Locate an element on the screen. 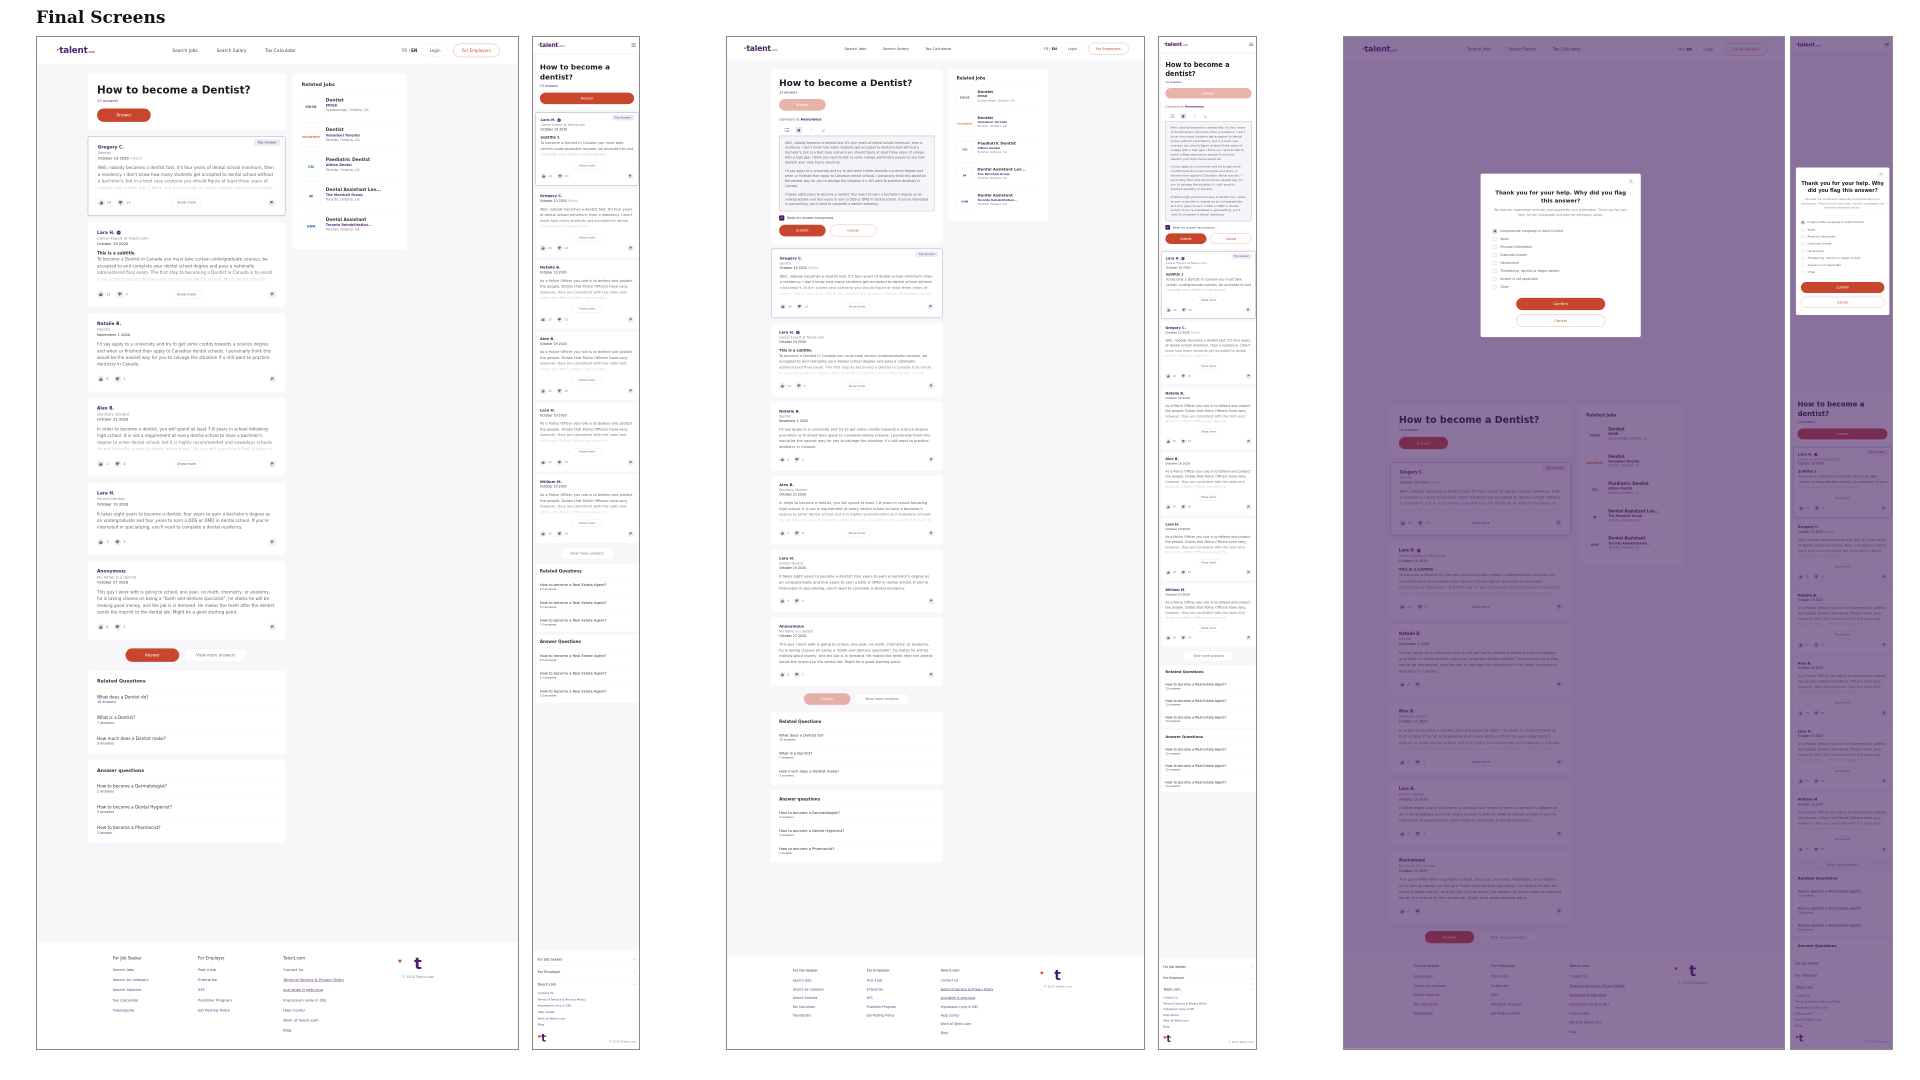 Image resolution: width=1920 pixels, height=1080 pixels. answer-button: Answer is located at coordinates (152, 655).